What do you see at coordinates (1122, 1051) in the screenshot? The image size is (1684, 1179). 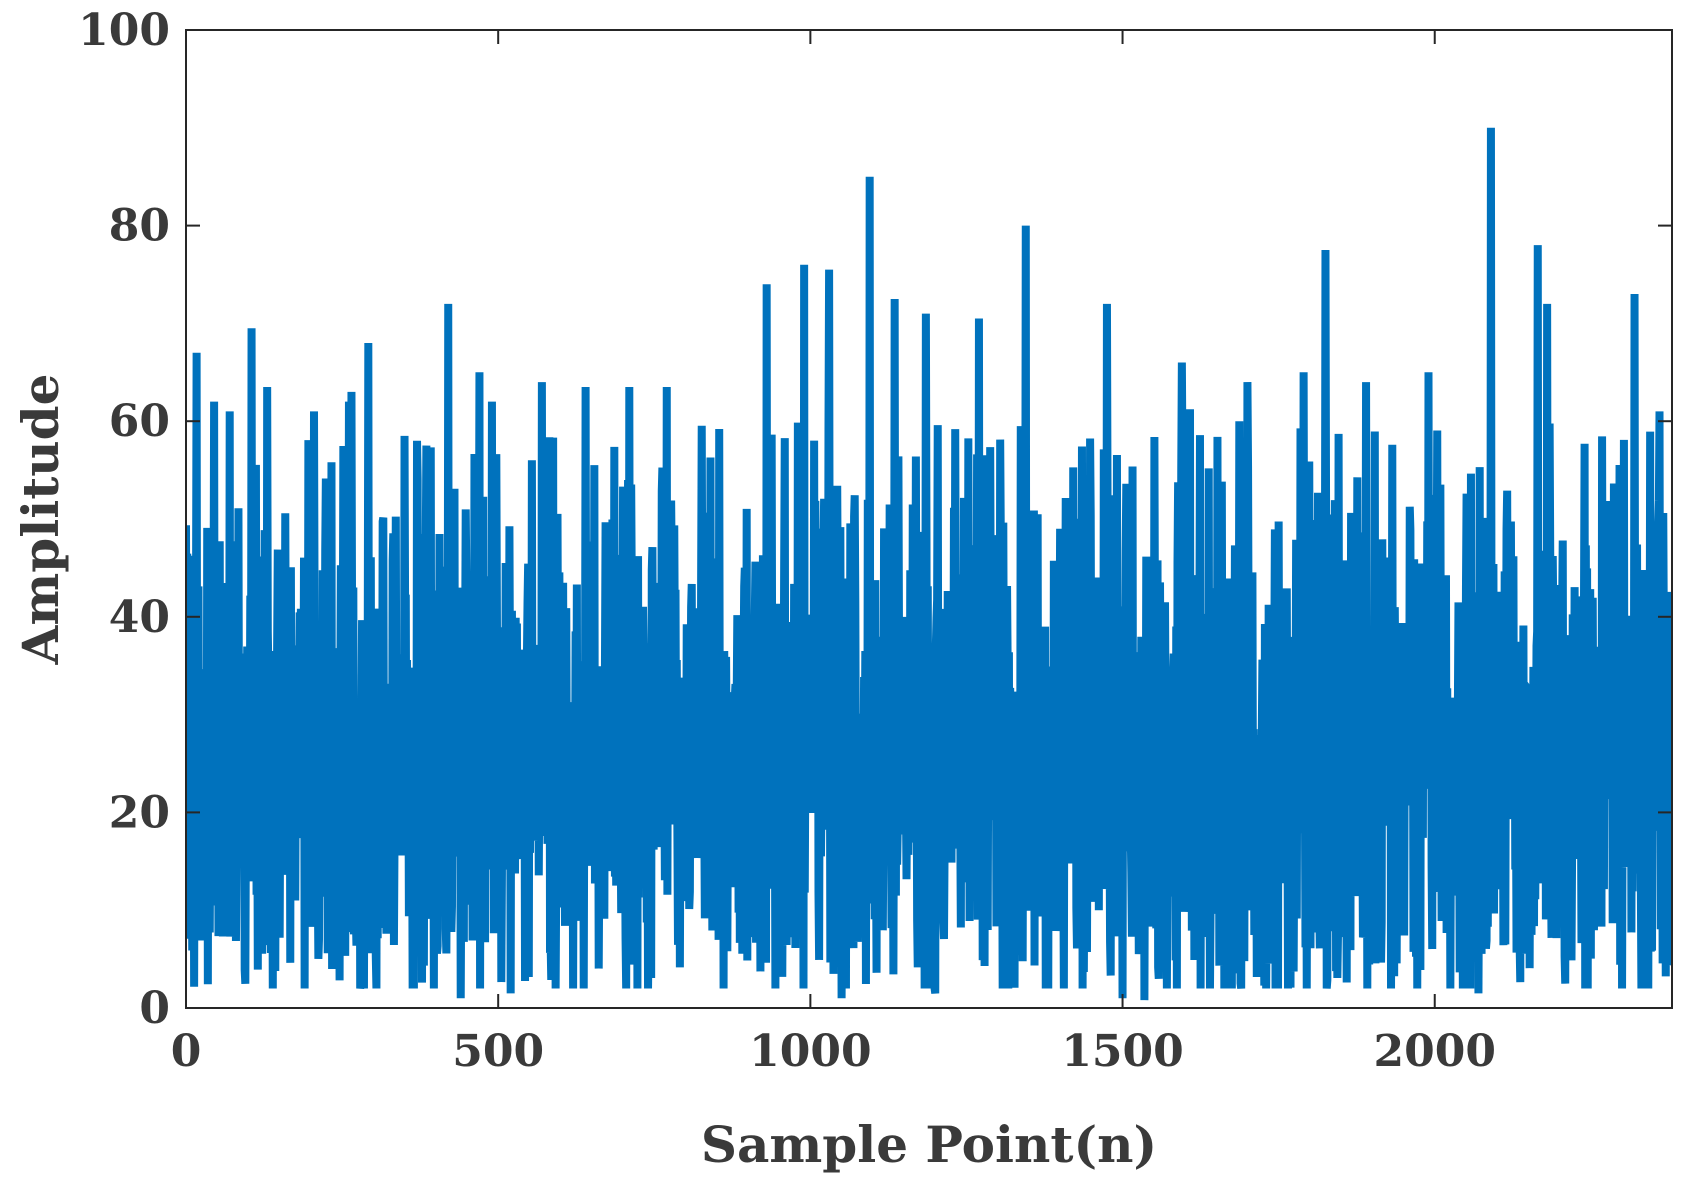 I see `x-tick-label: 1500` at bounding box center [1122, 1051].